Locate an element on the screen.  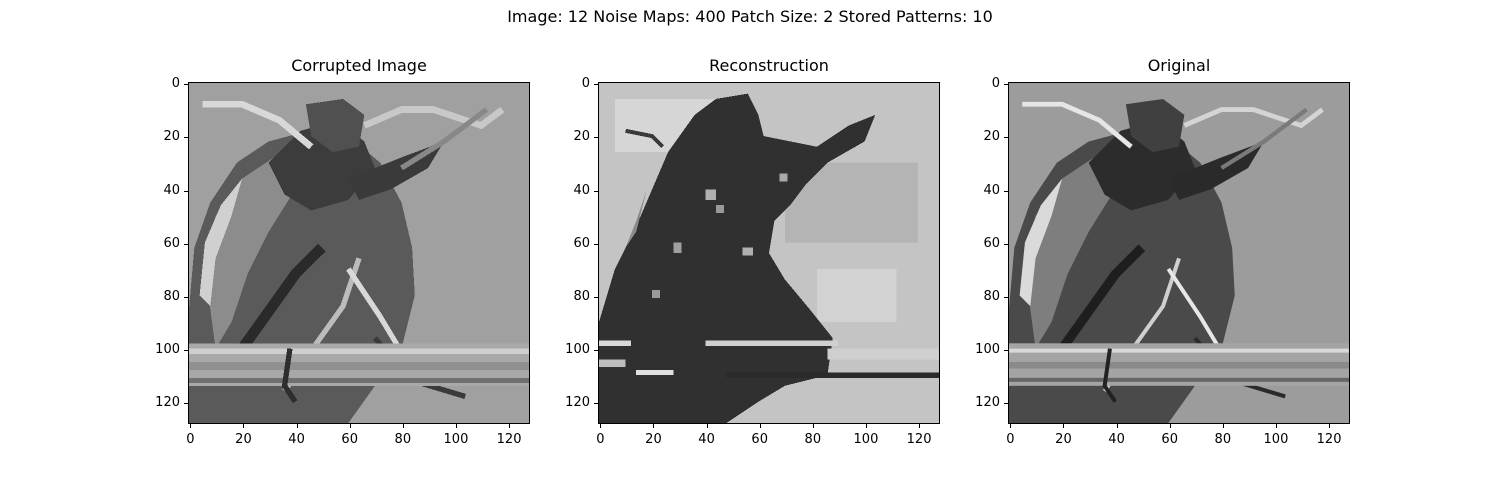
panel-title: Reconstruction is located at coordinates (769, 65).